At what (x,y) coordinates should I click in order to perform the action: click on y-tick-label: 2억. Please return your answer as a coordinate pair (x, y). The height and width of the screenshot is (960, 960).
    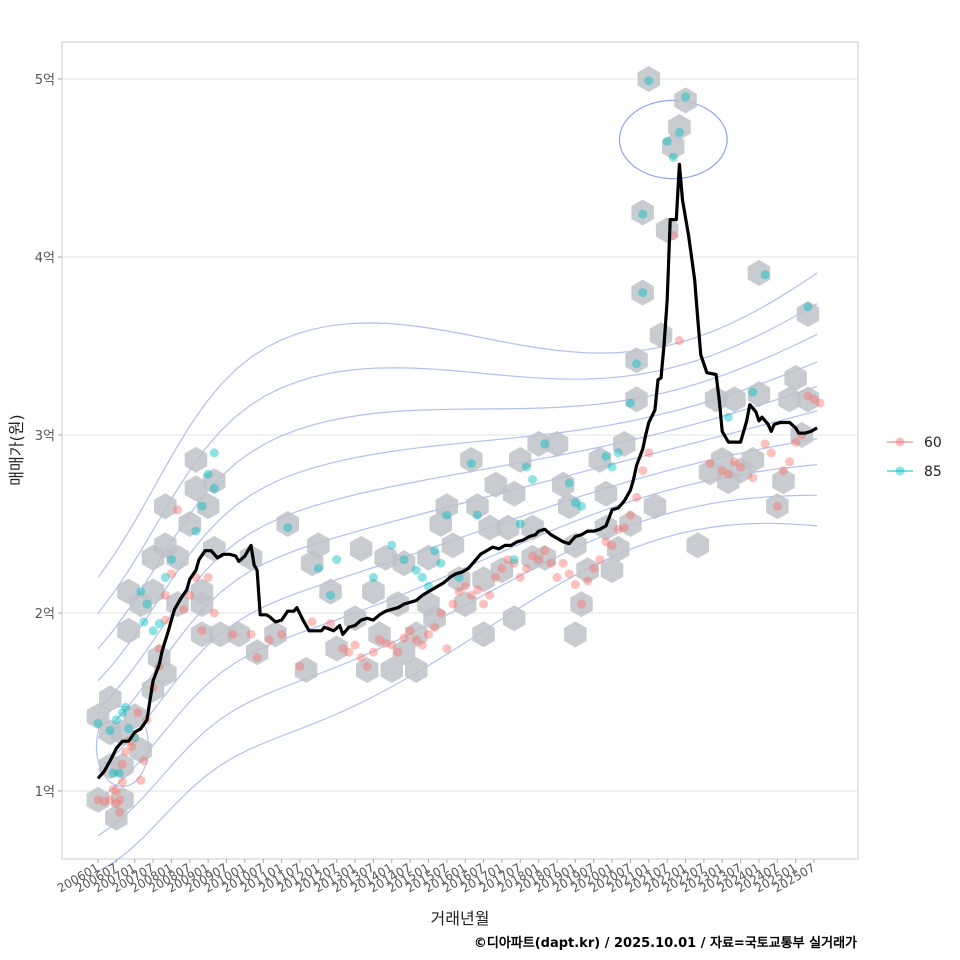
    Looking at the image, I should click on (45, 614).